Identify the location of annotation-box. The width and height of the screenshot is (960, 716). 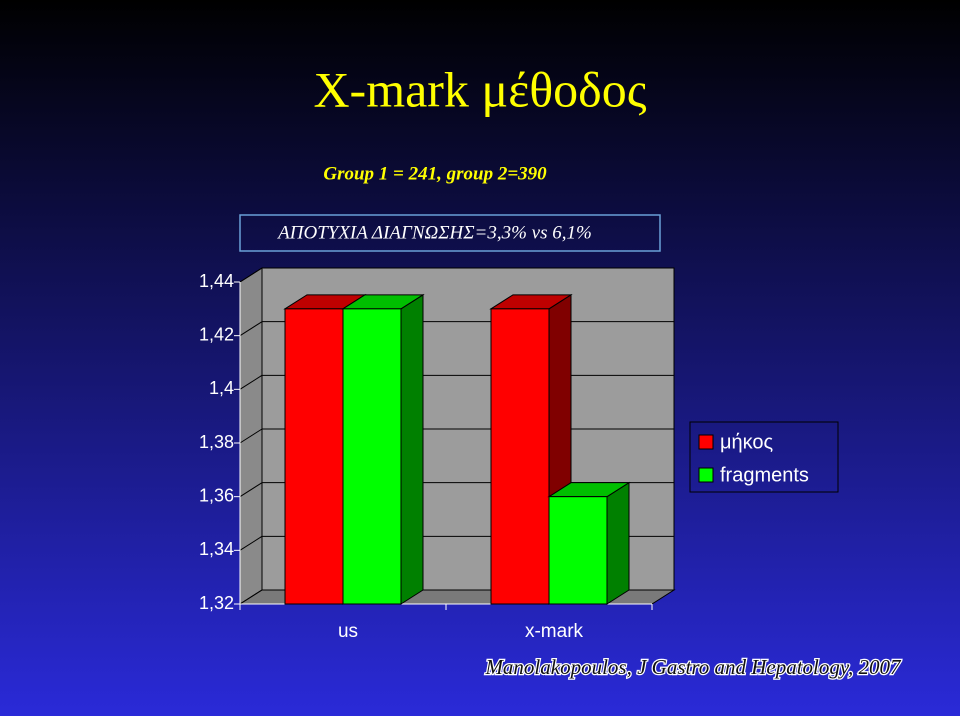
(450, 233).